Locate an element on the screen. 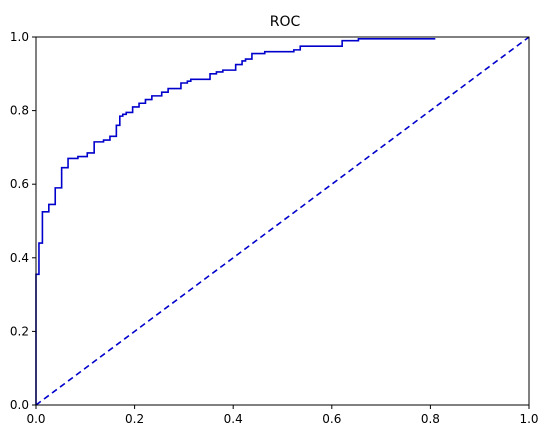 The height and width of the screenshot is (425, 543). y-axis: 0.0 0.2 0.4 0.6 0.8 1.0 is located at coordinates (23, 221).